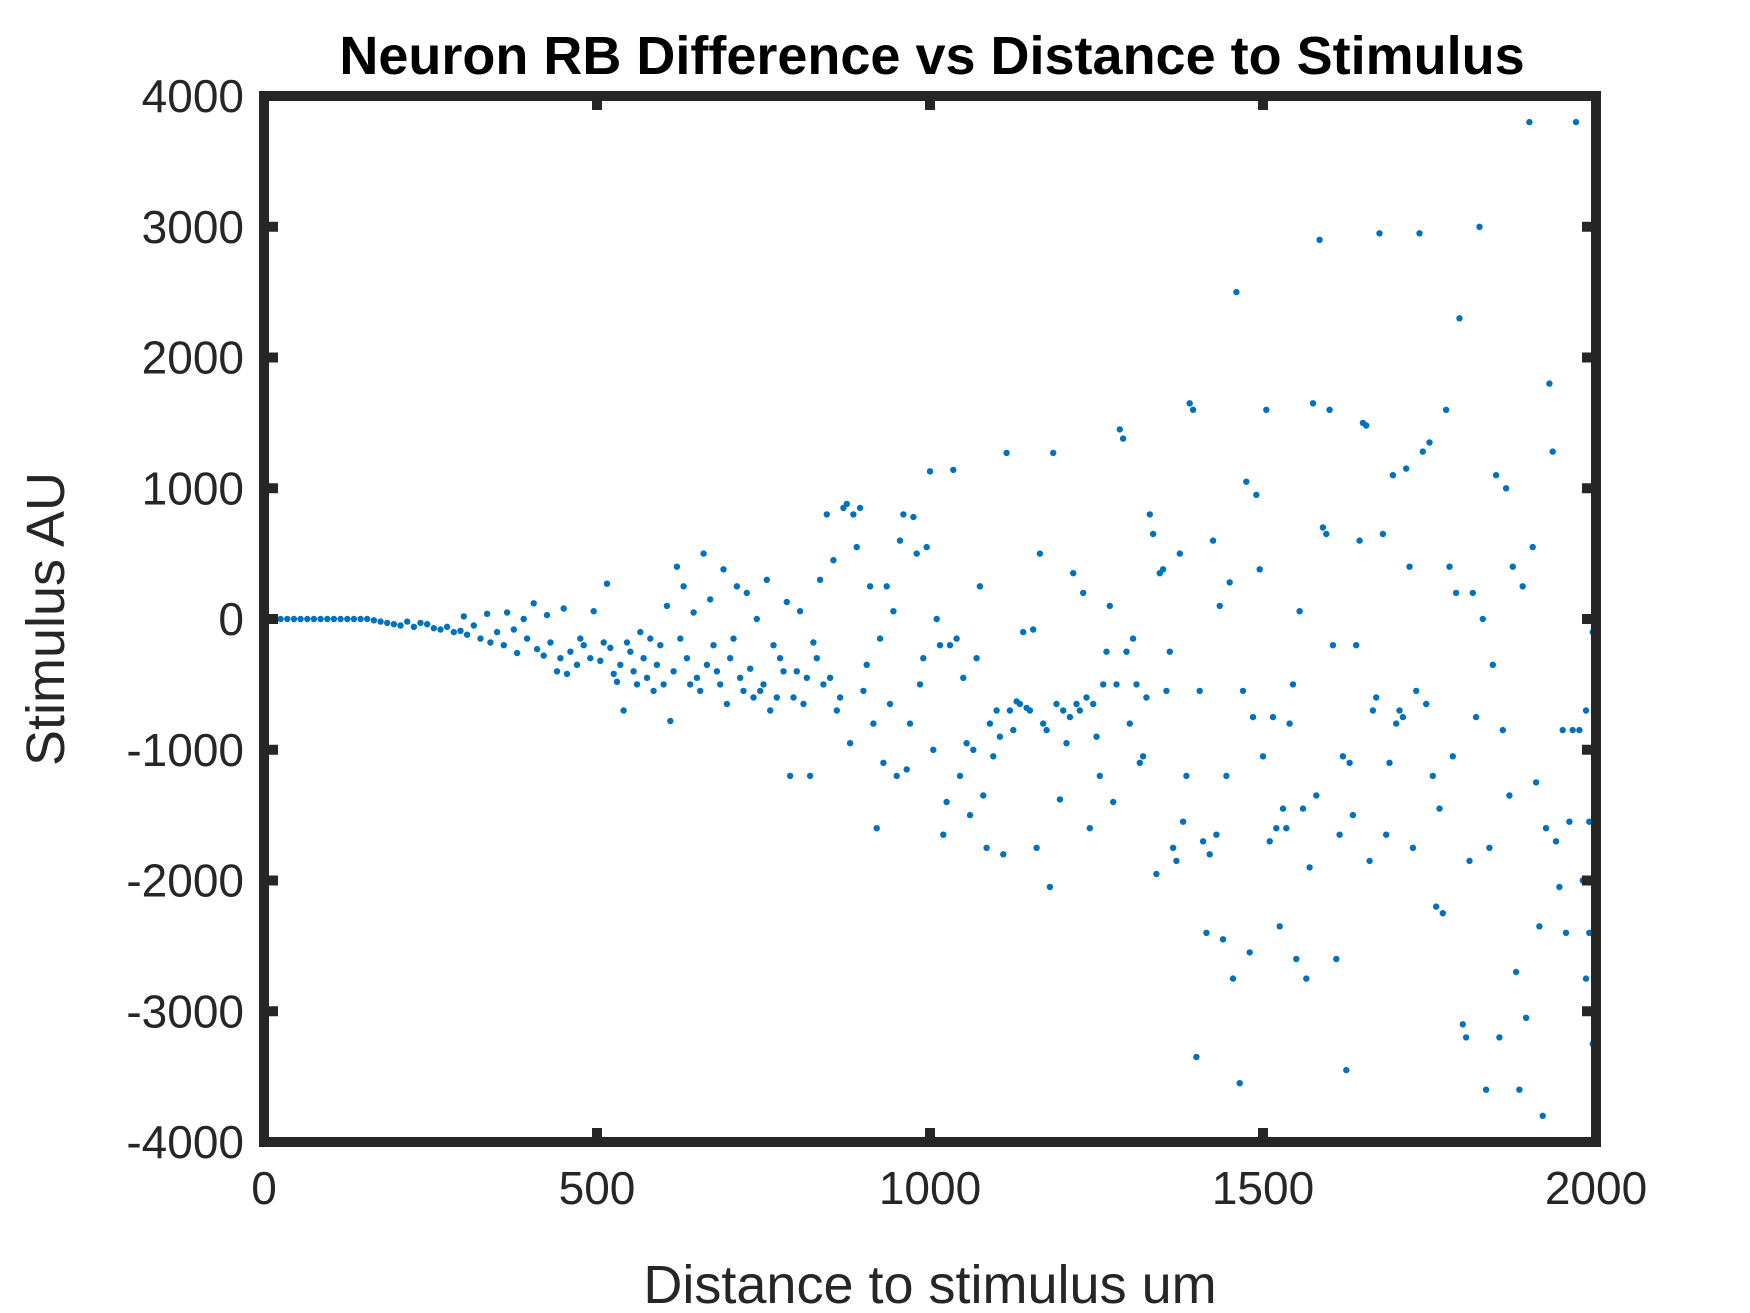 The width and height of the screenshot is (1750, 1313). Describe the element at coordinates (193, 488) in the screenshot. I see `y-tick-label: 1000` at that location.